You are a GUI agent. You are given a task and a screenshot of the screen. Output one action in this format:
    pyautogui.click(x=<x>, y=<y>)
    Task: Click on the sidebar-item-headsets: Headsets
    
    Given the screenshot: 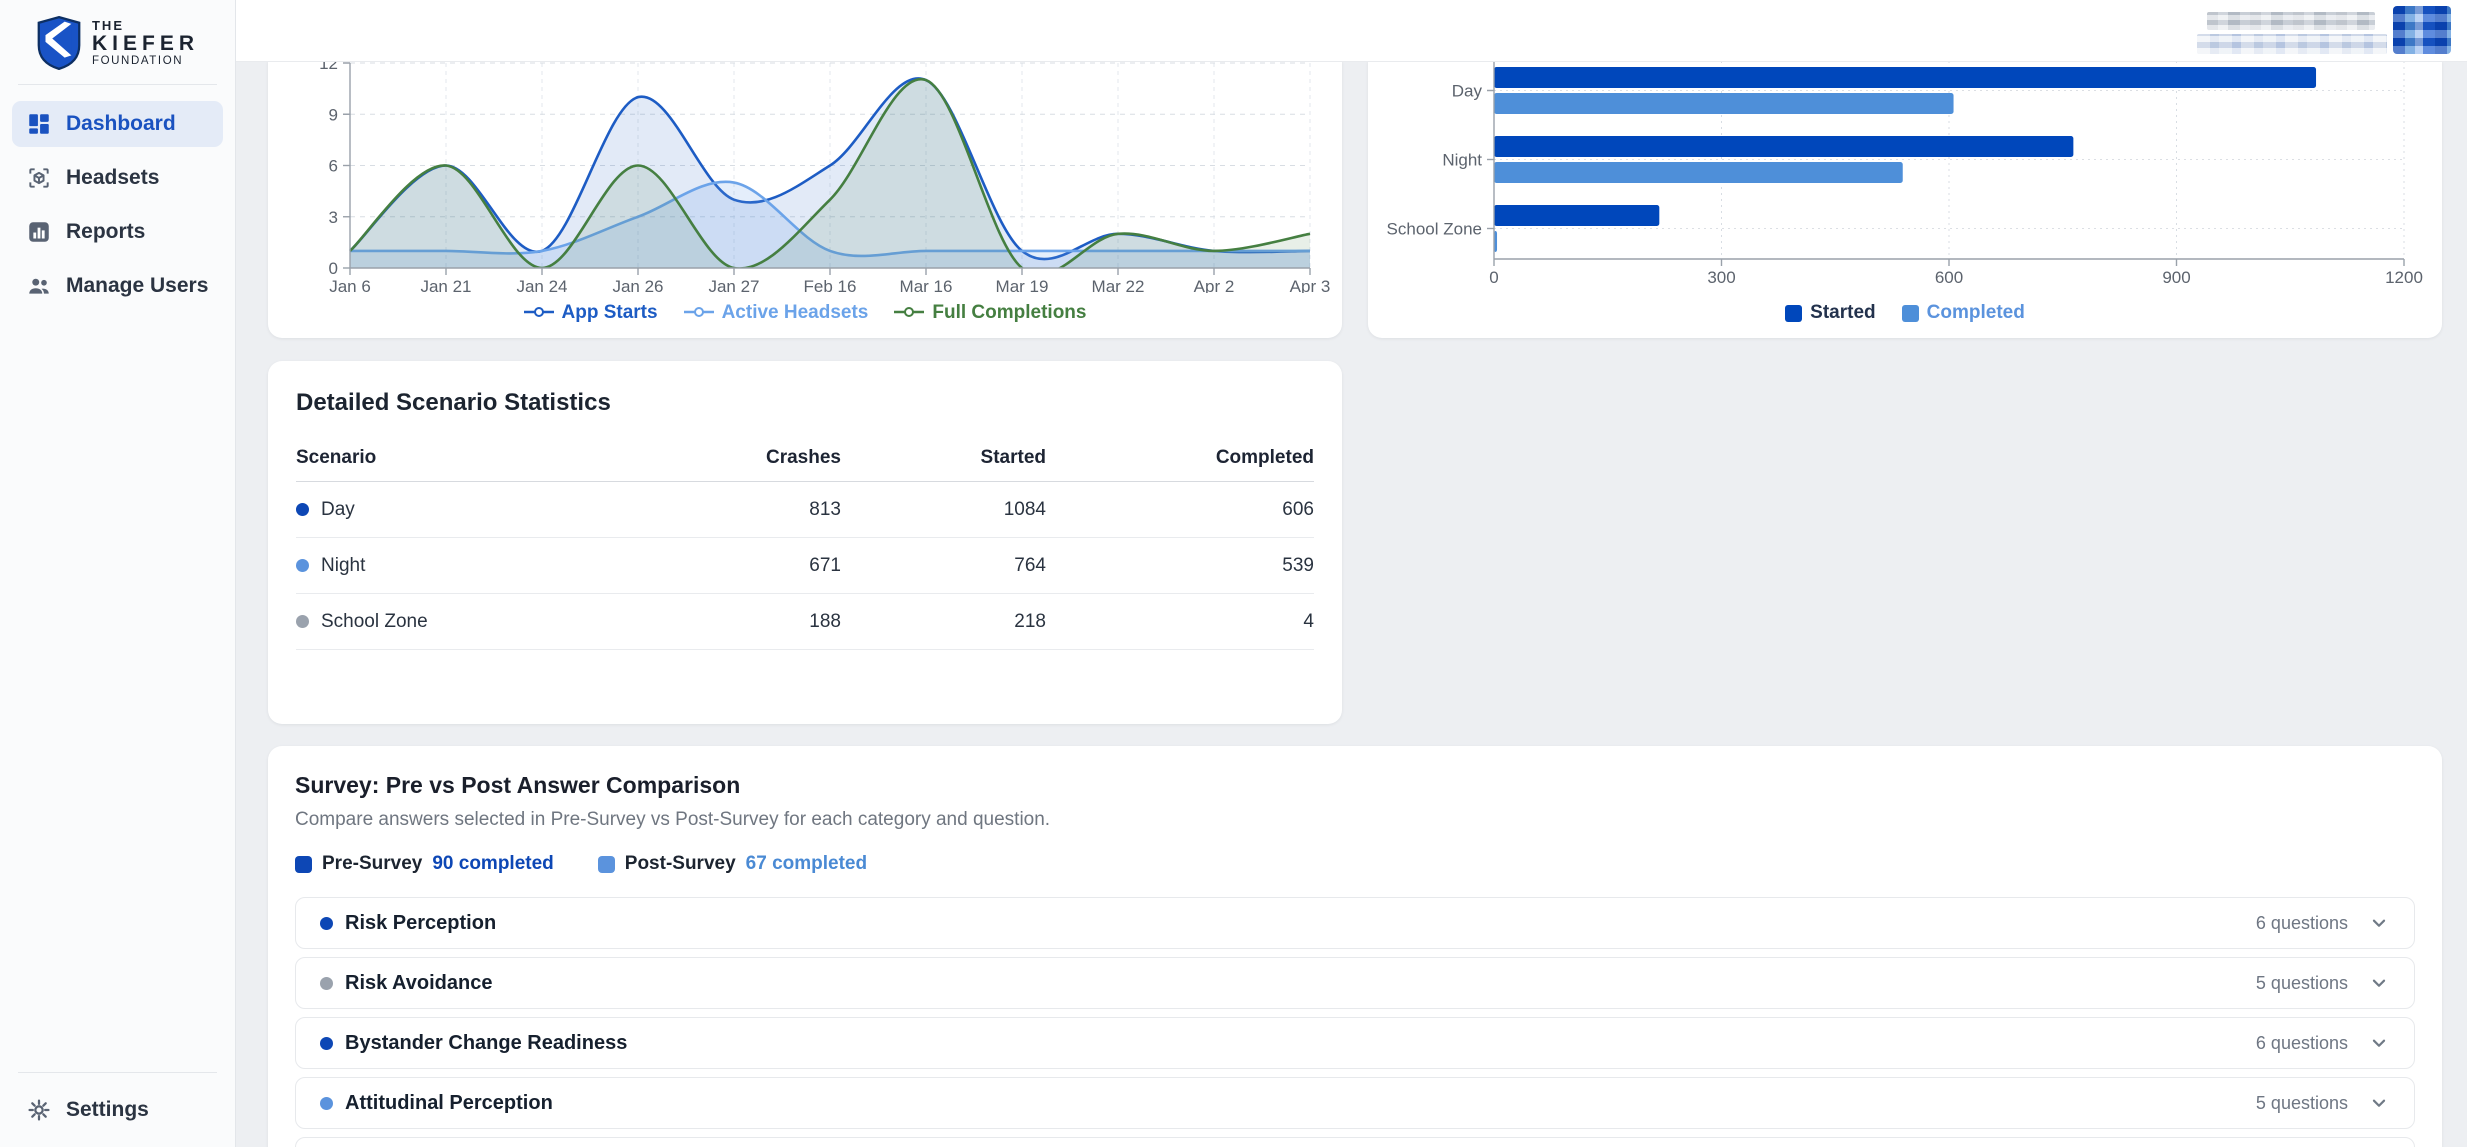 What is the action you would take?
    pyautogui.click(x=117, y=178)
    